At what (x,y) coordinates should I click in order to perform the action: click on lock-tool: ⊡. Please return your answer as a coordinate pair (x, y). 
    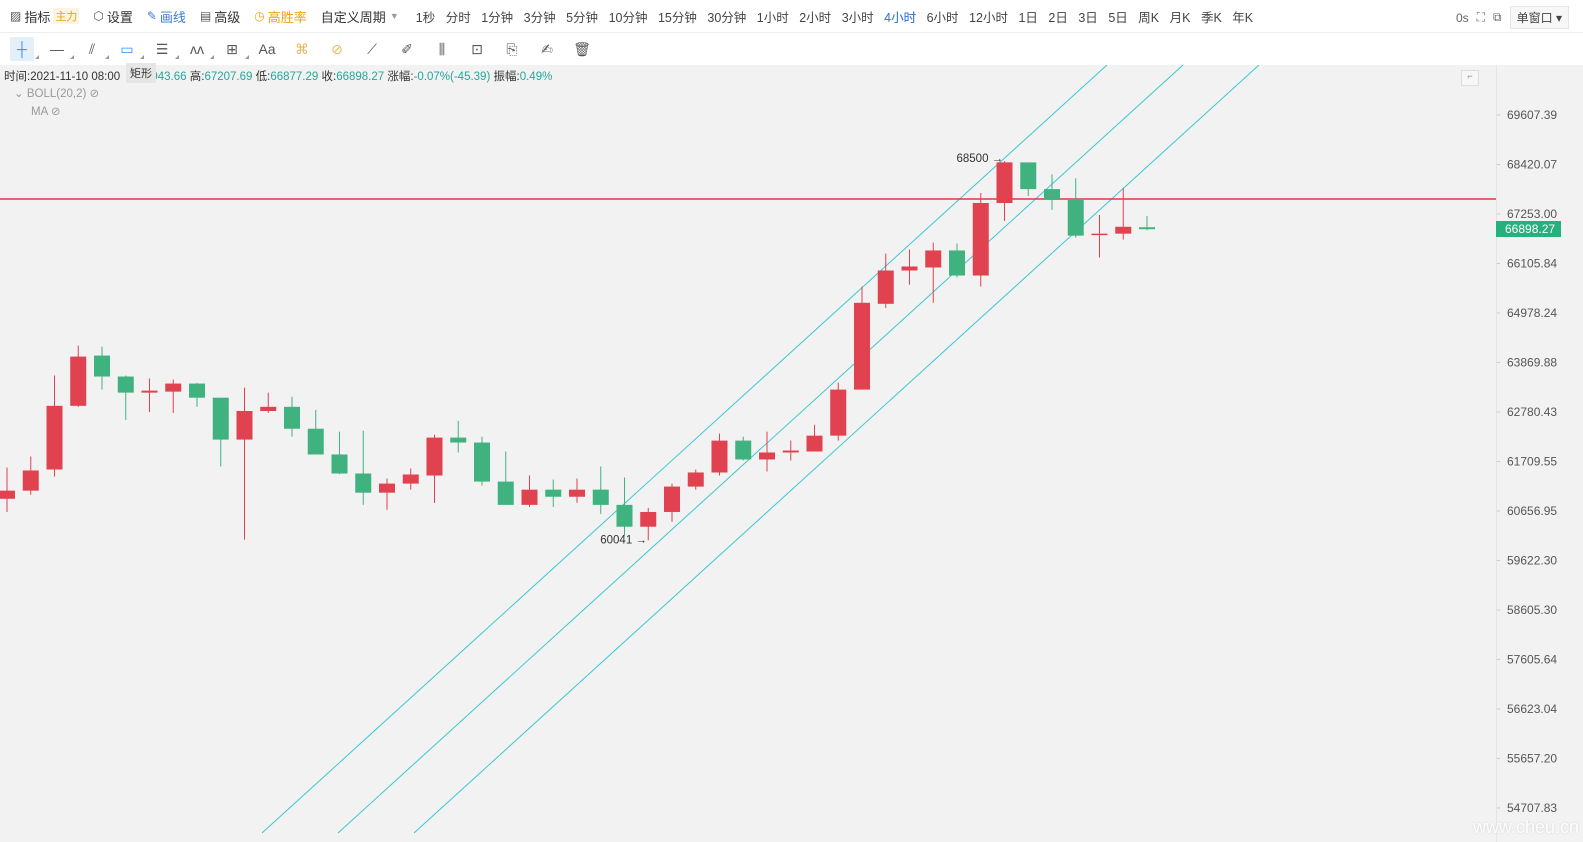
    Looking at the image, I should click on (477, 49).